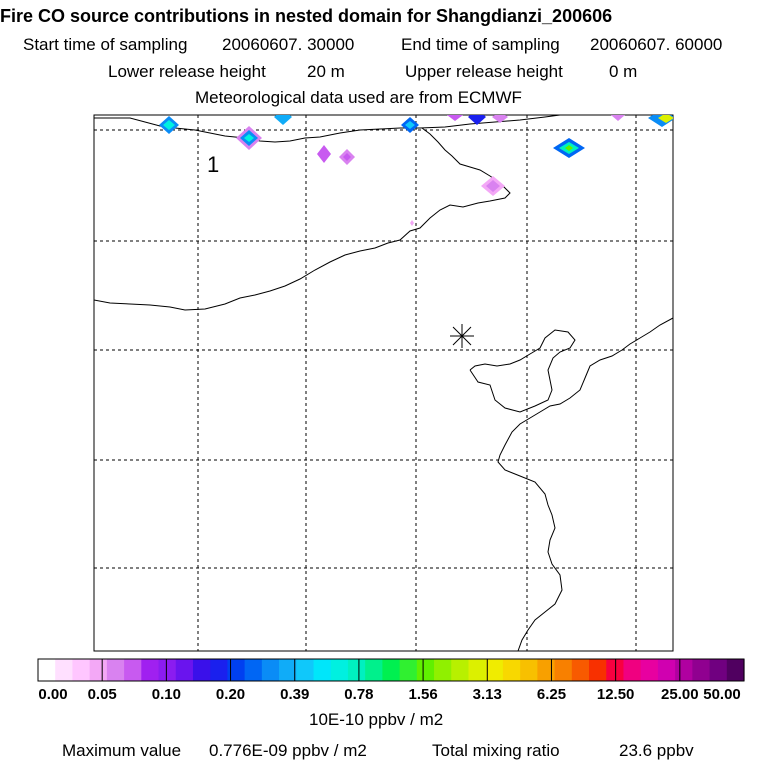  What do you see at coordinates (326, 71) in the screenshot?
I see `lower-release-value: 20 m` at bounding box center [326, 71].